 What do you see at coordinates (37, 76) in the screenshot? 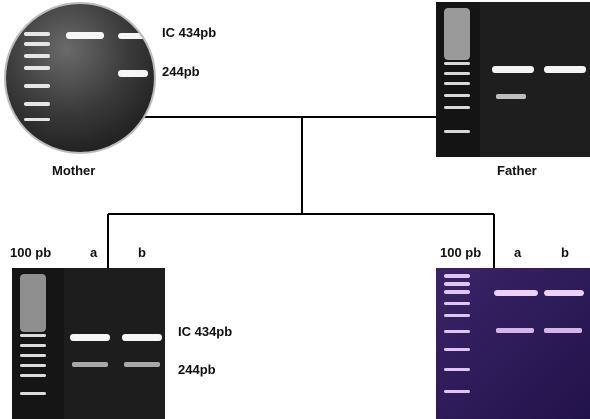
I see `mother-ladder-lane` at bounding box center [37, 76].